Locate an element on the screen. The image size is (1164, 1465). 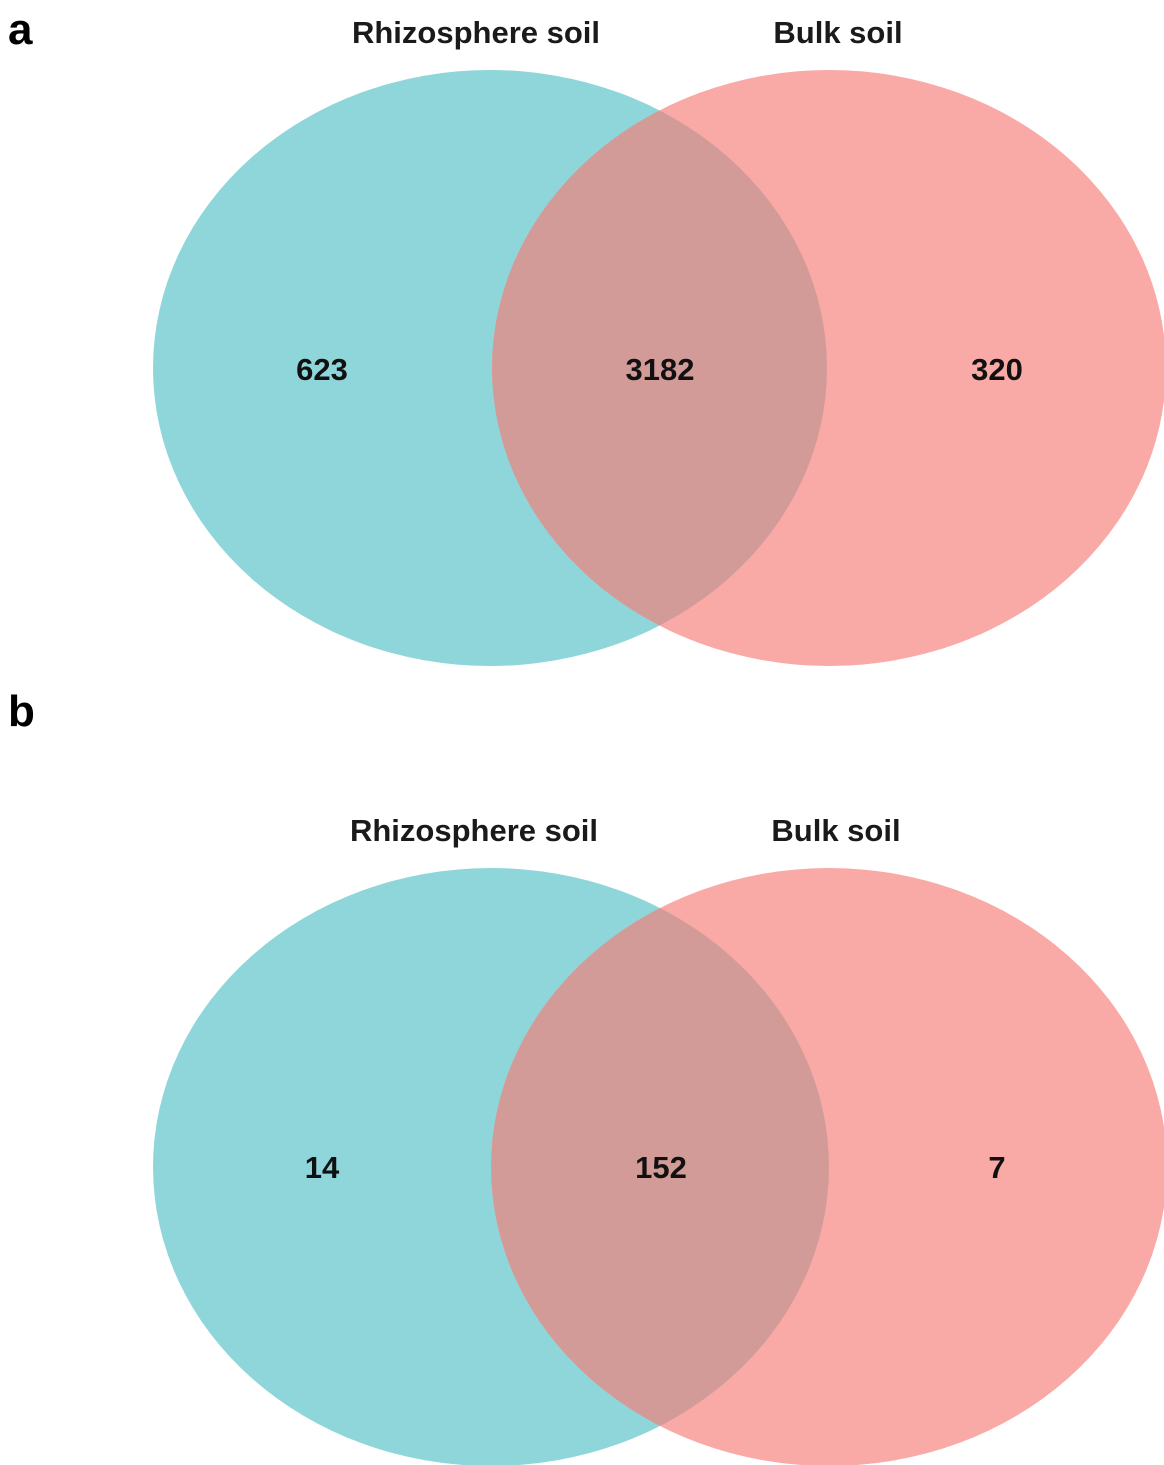
count-shared: 152 is located at coordinates (661, 1167).